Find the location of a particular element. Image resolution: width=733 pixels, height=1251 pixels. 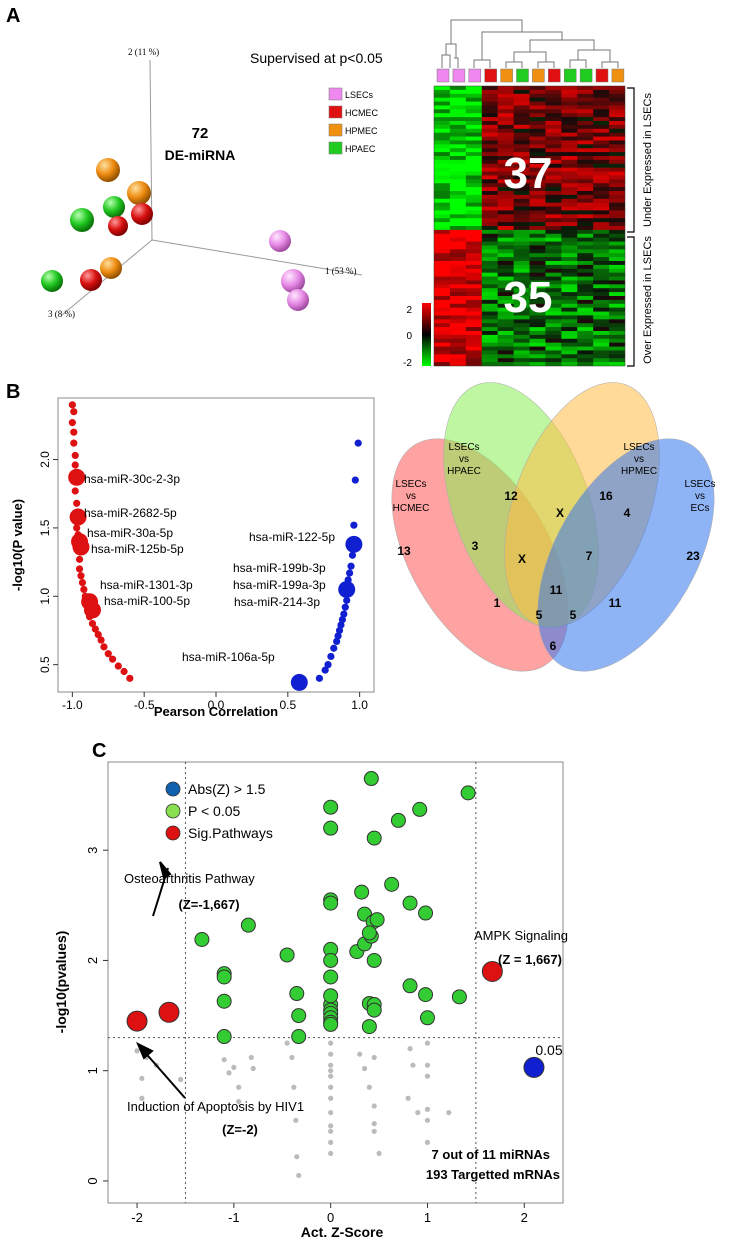

x-tick-label: -1 is located at coordinates (234, 1217).